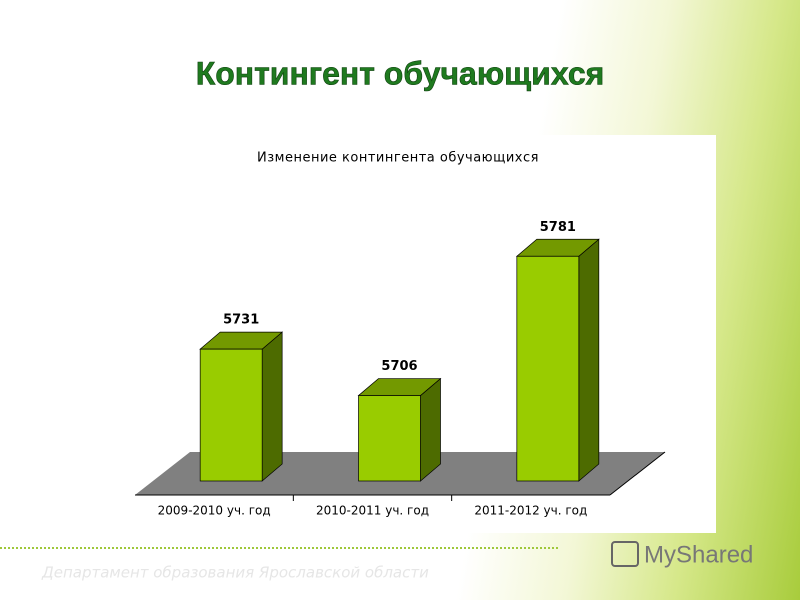  What do you see at coordinates (372, 511) in the screenshot?
I see `x-tick-label: 2010-2011 уч. год` at bounding box center [372, 511].